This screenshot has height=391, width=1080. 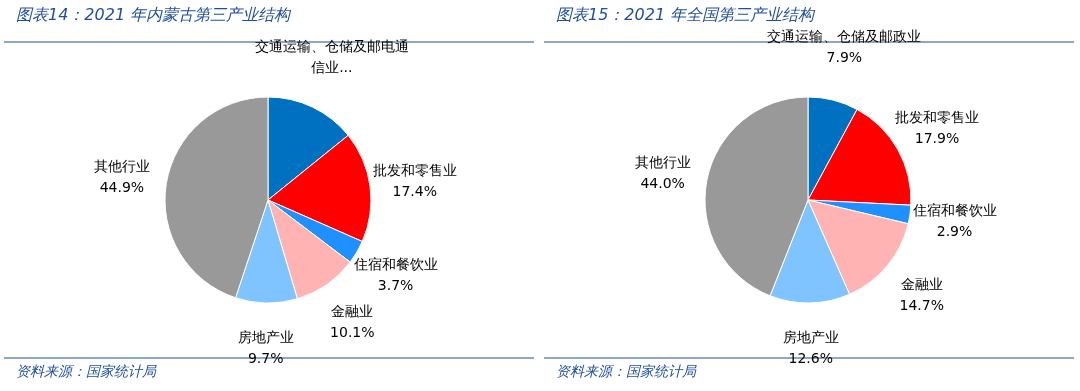 What do you see at coordinates (686, 14) in the screenshot?
I see `chart-title: 图表15：2021 年全国第三产业结构` at bounding box center [686, 14].